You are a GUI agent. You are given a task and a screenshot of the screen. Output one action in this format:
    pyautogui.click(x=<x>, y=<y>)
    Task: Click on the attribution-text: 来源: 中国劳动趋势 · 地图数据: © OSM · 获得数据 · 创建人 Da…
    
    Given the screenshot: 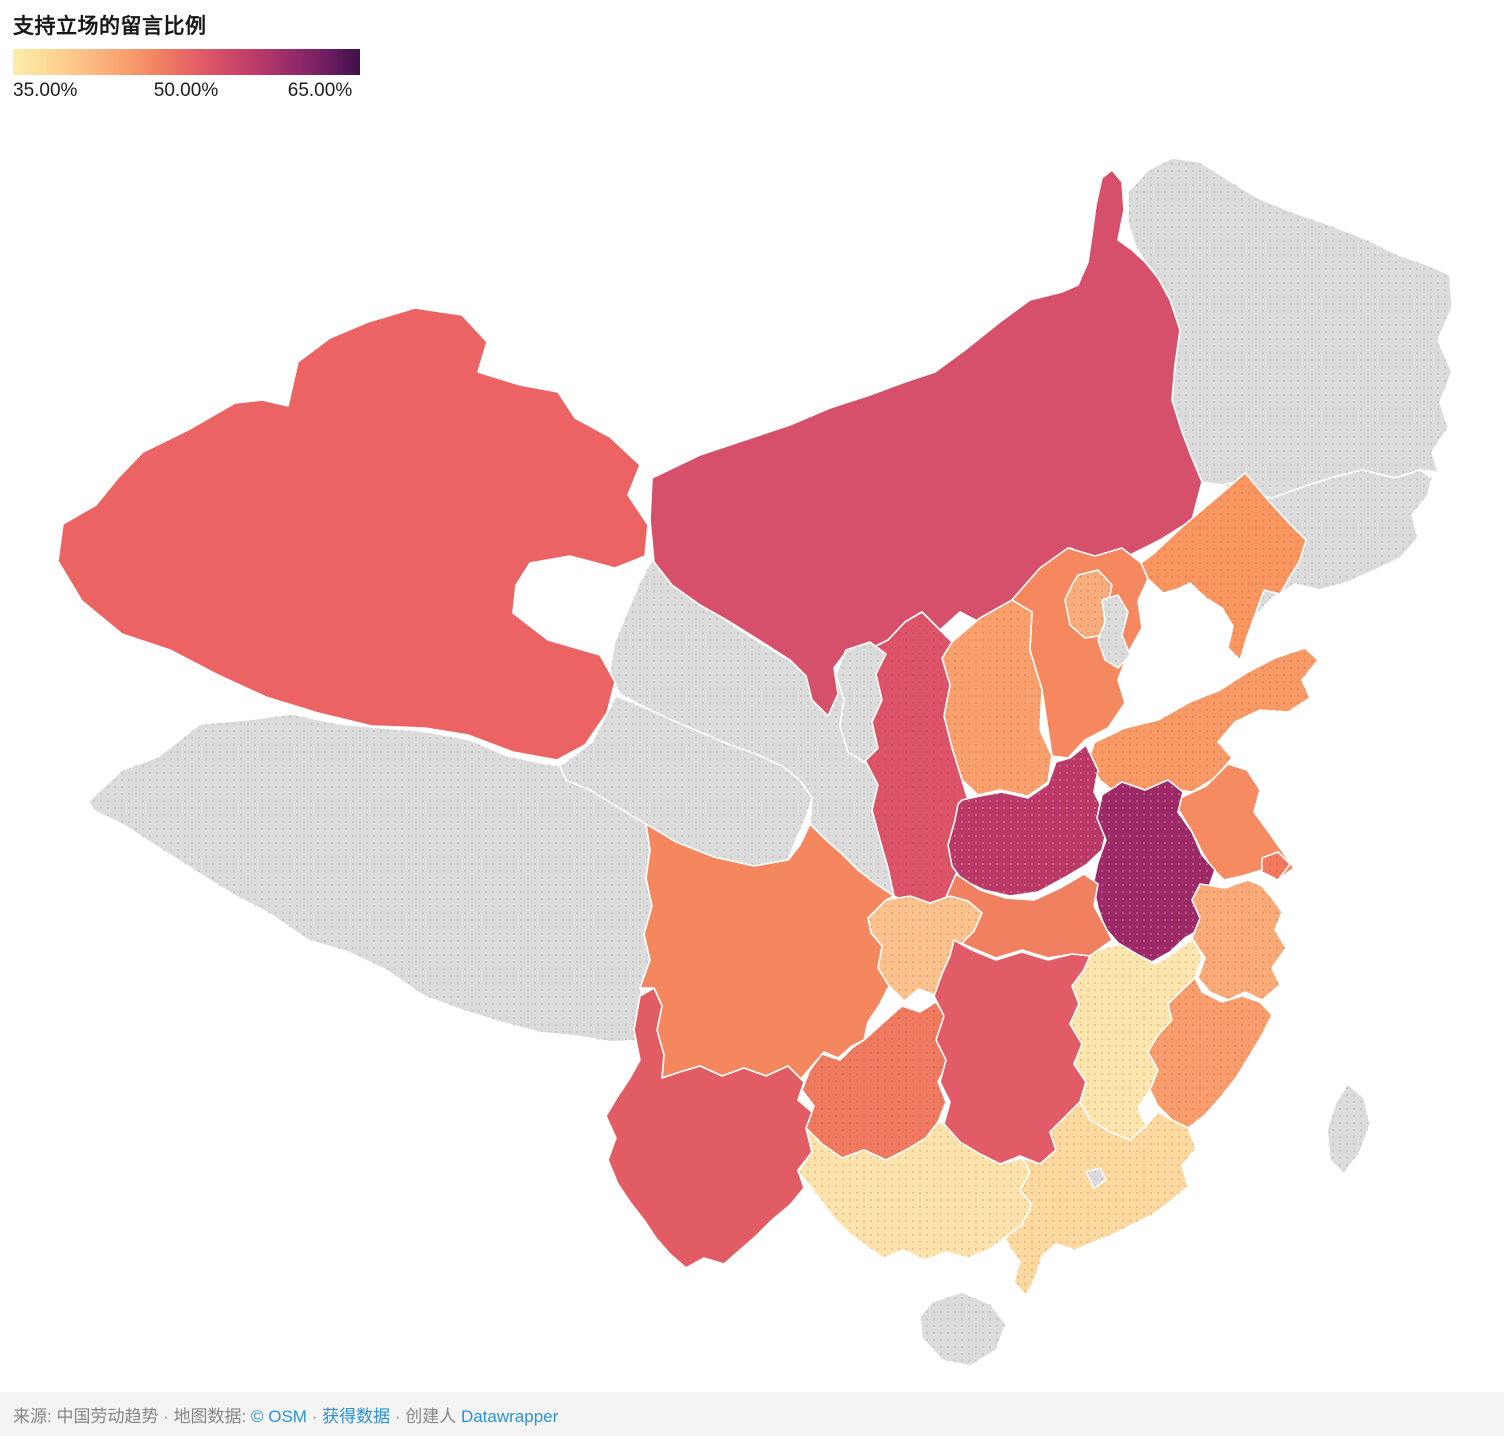 What is the action you would take?
    pyautogui.click(x=279, y=1414)
    